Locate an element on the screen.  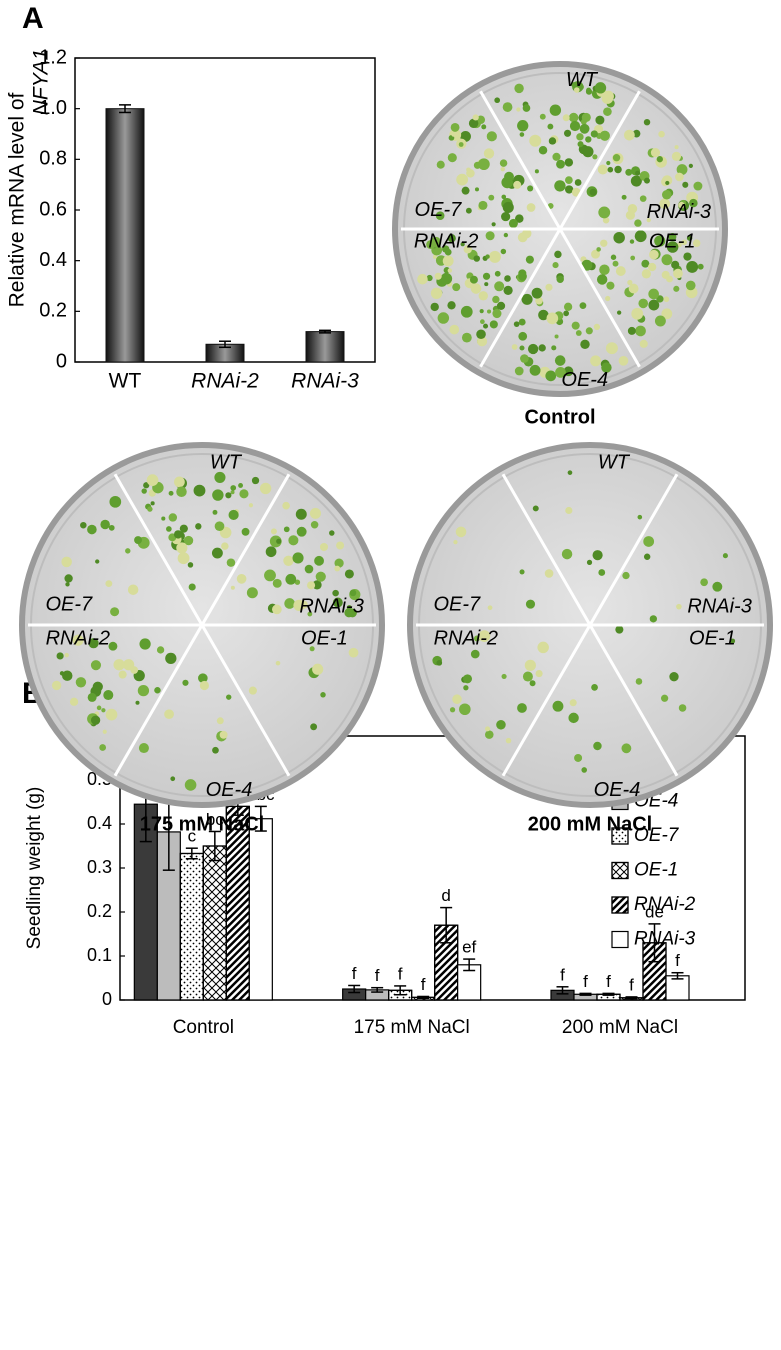
plate-label: OE-4 is located at coordinates (584, 380).